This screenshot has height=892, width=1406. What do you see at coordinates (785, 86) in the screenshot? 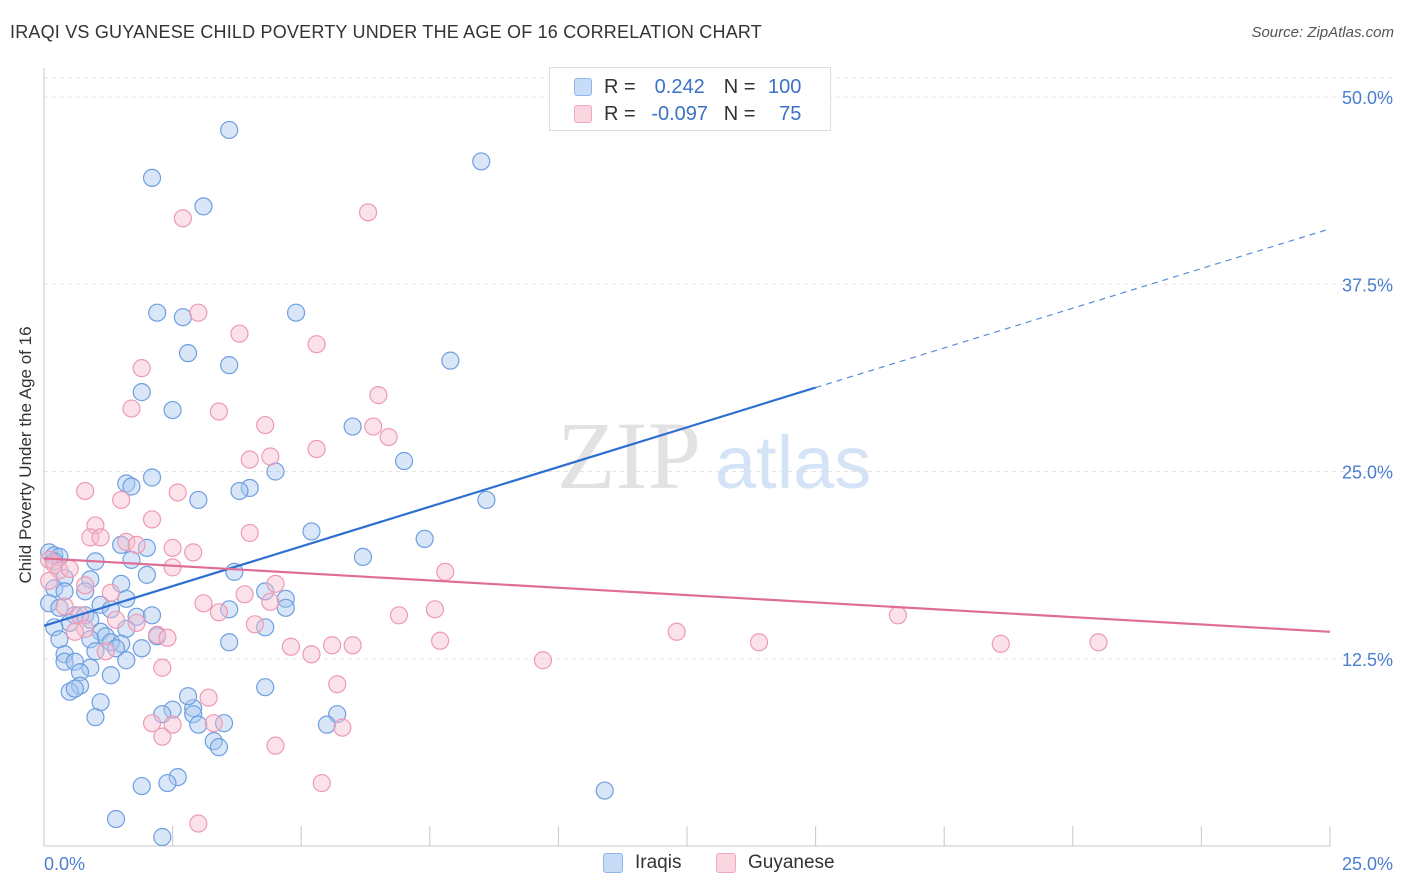
I see `legend-n-value: 100` at bounding box center [785, 86].